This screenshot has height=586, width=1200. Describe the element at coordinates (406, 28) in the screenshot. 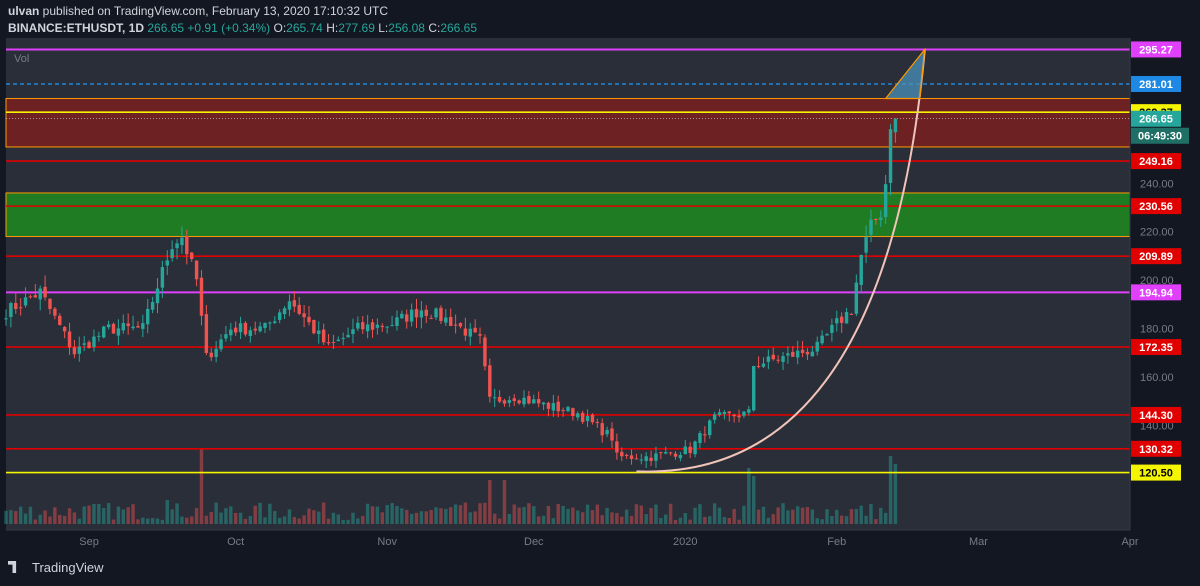

I see `low-value: 256.08` at that location.